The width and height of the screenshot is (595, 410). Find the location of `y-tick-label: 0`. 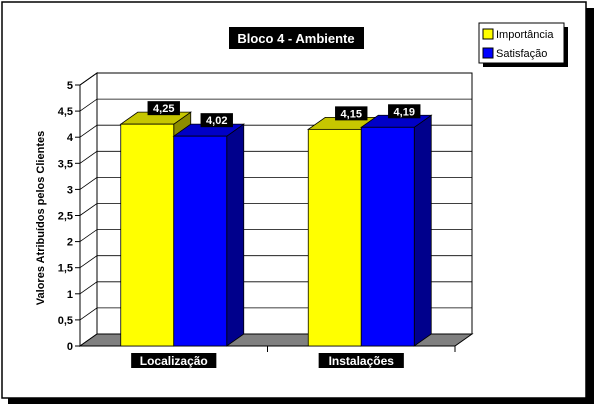

y-tick-label: 0 is located at coordinates (70, 347).